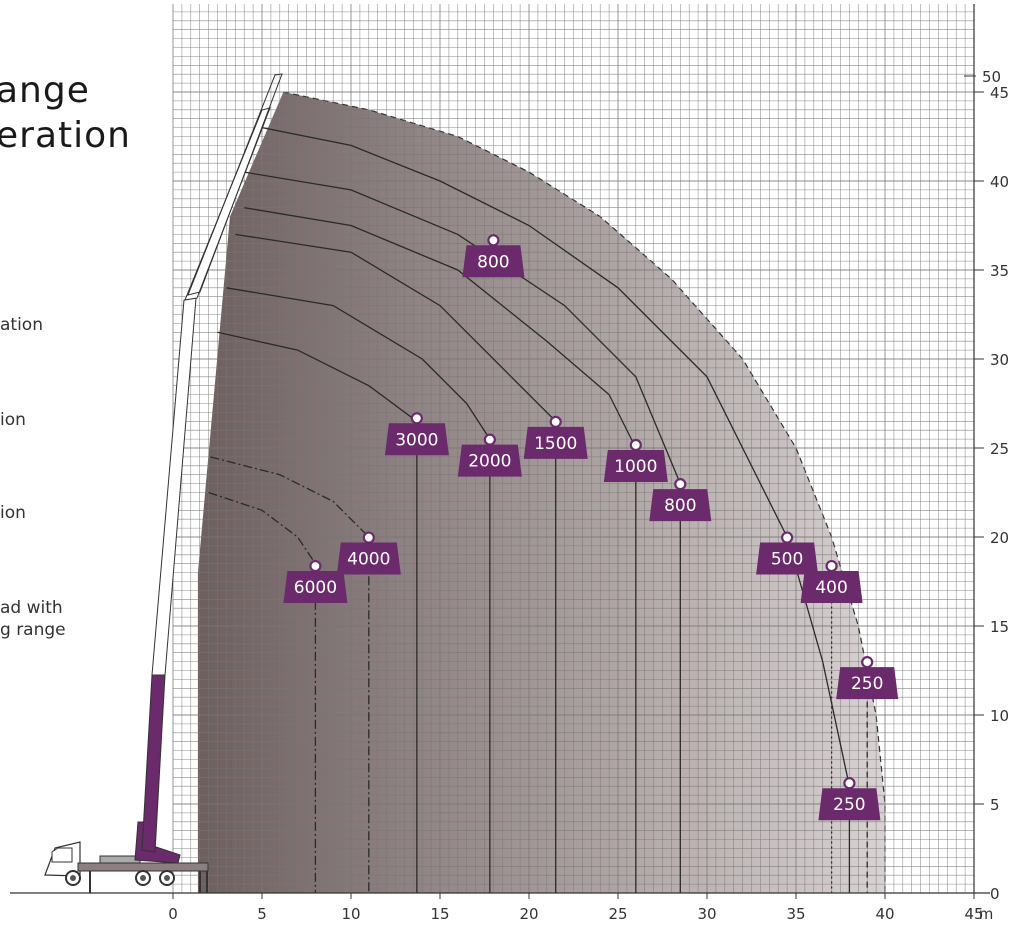 This screenshot has width=1027, height=931. Describe the element at coordinates (143, 867) in the screenshot. I see `truck-chassis` at that location.